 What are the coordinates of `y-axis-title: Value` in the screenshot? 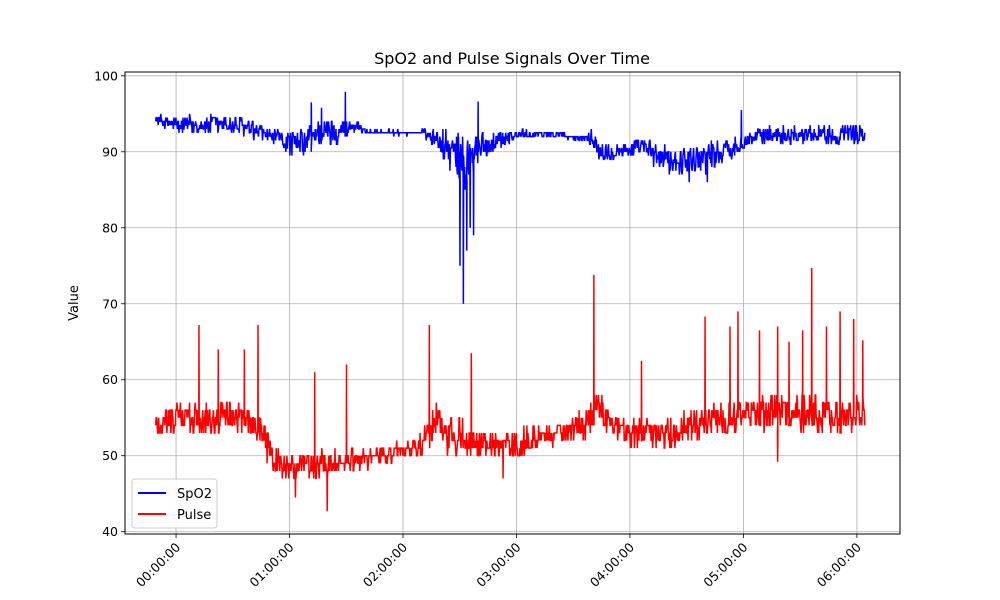 It's located at (74, 303).